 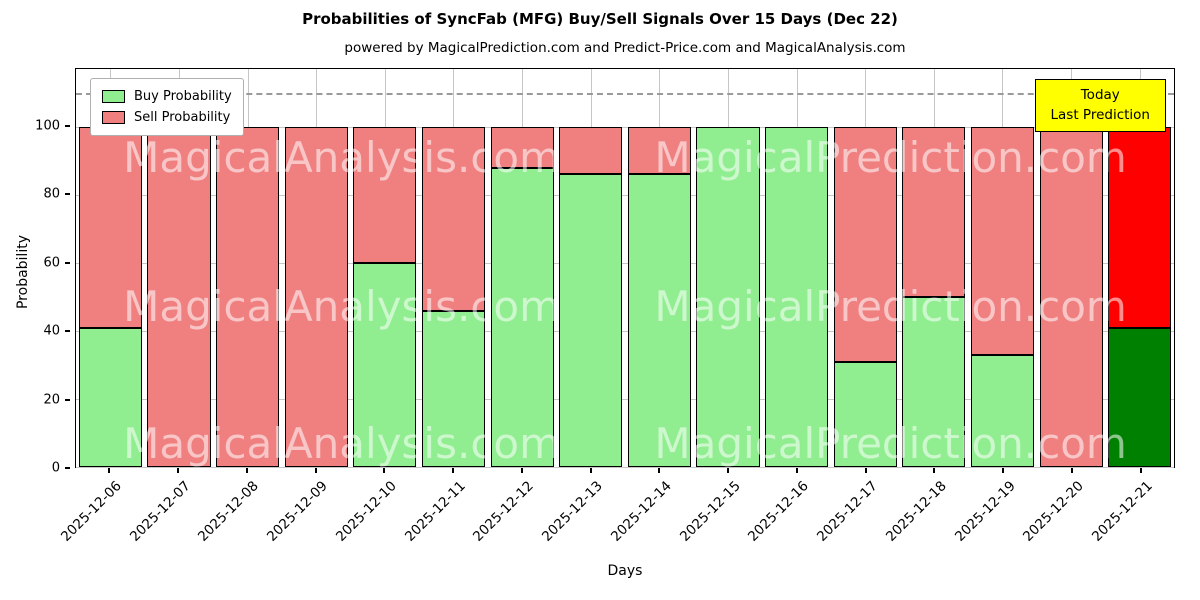 What do you see at coordinates (779, 511) in the screenshot?
I see `x-tick-label-text: 2025-12-16` at bounding box center [779, 511].